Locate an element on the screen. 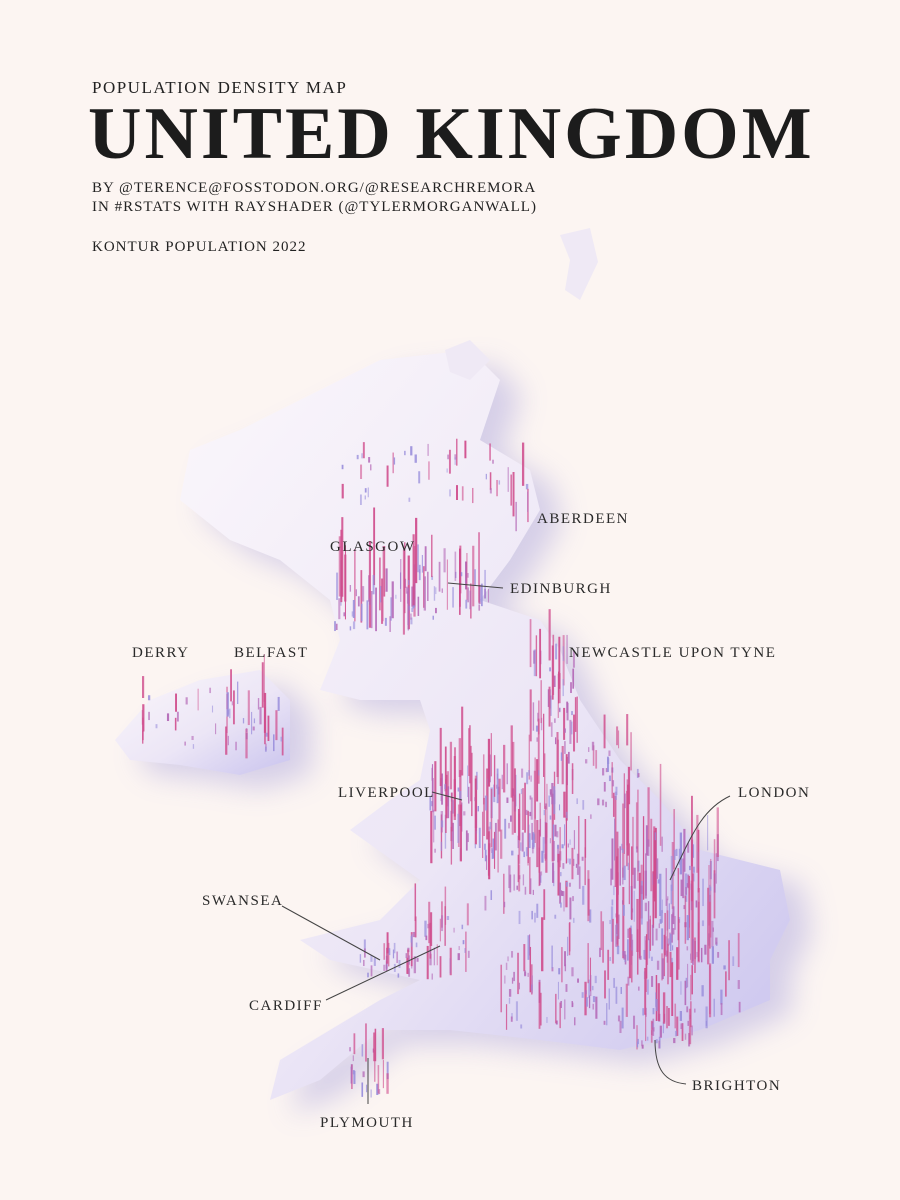  city-label: LONDON is located at coordinates (774, 793).